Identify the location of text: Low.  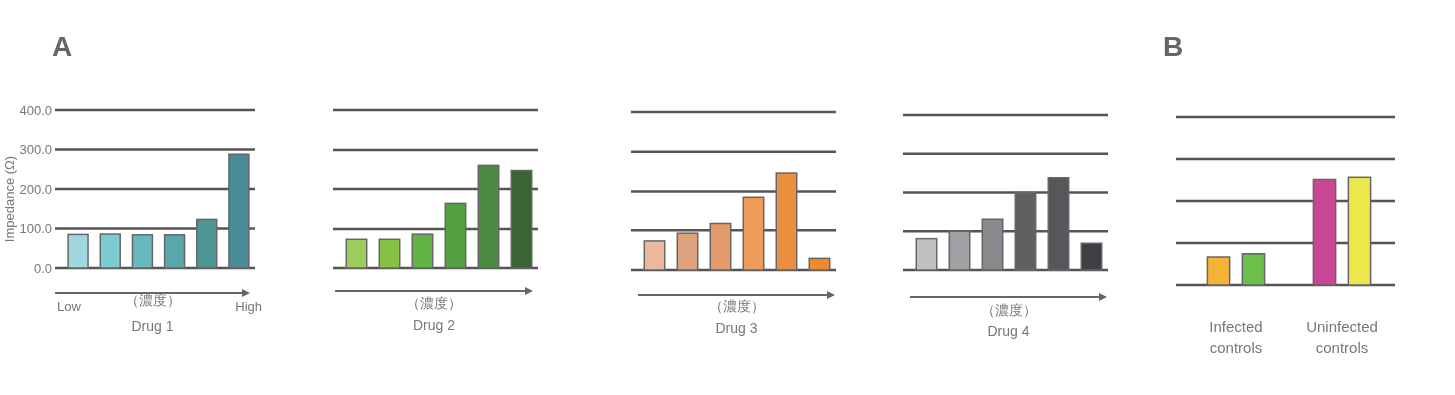
(69, 306).